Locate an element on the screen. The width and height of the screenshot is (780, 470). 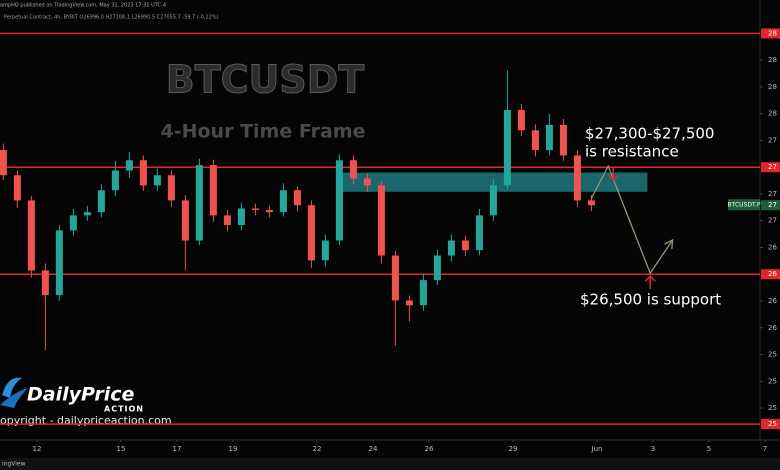
logo-tagline: ACTION is located at coordinates (124, 409).